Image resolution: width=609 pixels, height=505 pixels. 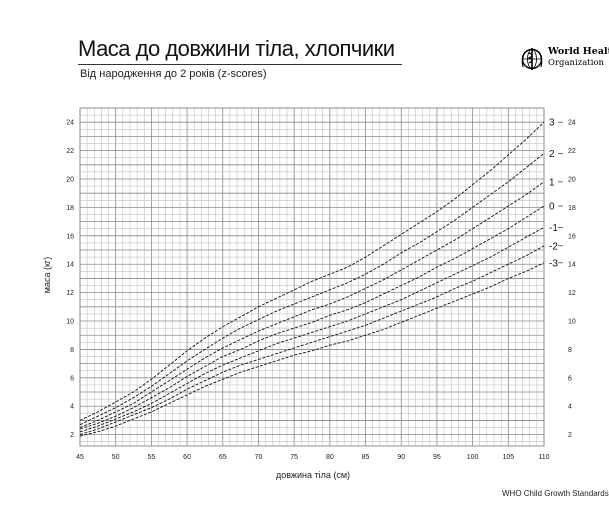 I want to click on y-tick-label-left: 16, so click(x=70, y=236).